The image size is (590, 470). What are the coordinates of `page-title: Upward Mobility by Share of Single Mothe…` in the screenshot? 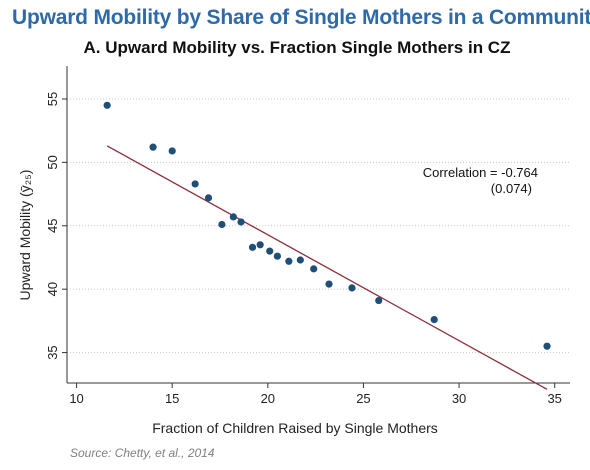 It's located at (301, 17).